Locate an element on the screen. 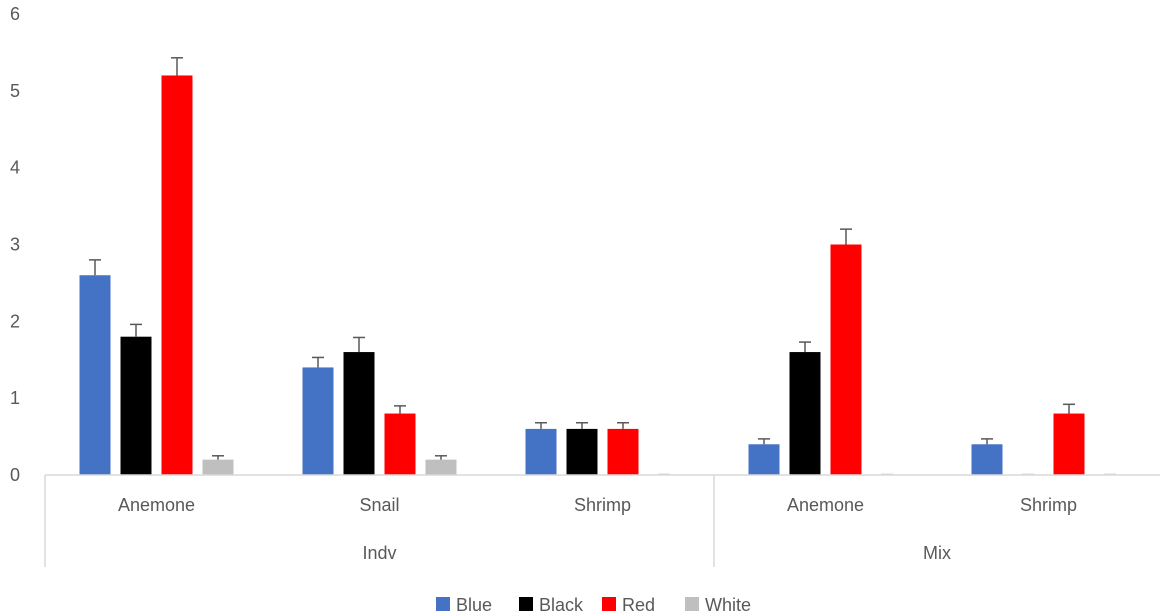  y-tick-label: 2 is located at coordinates (15, 321).